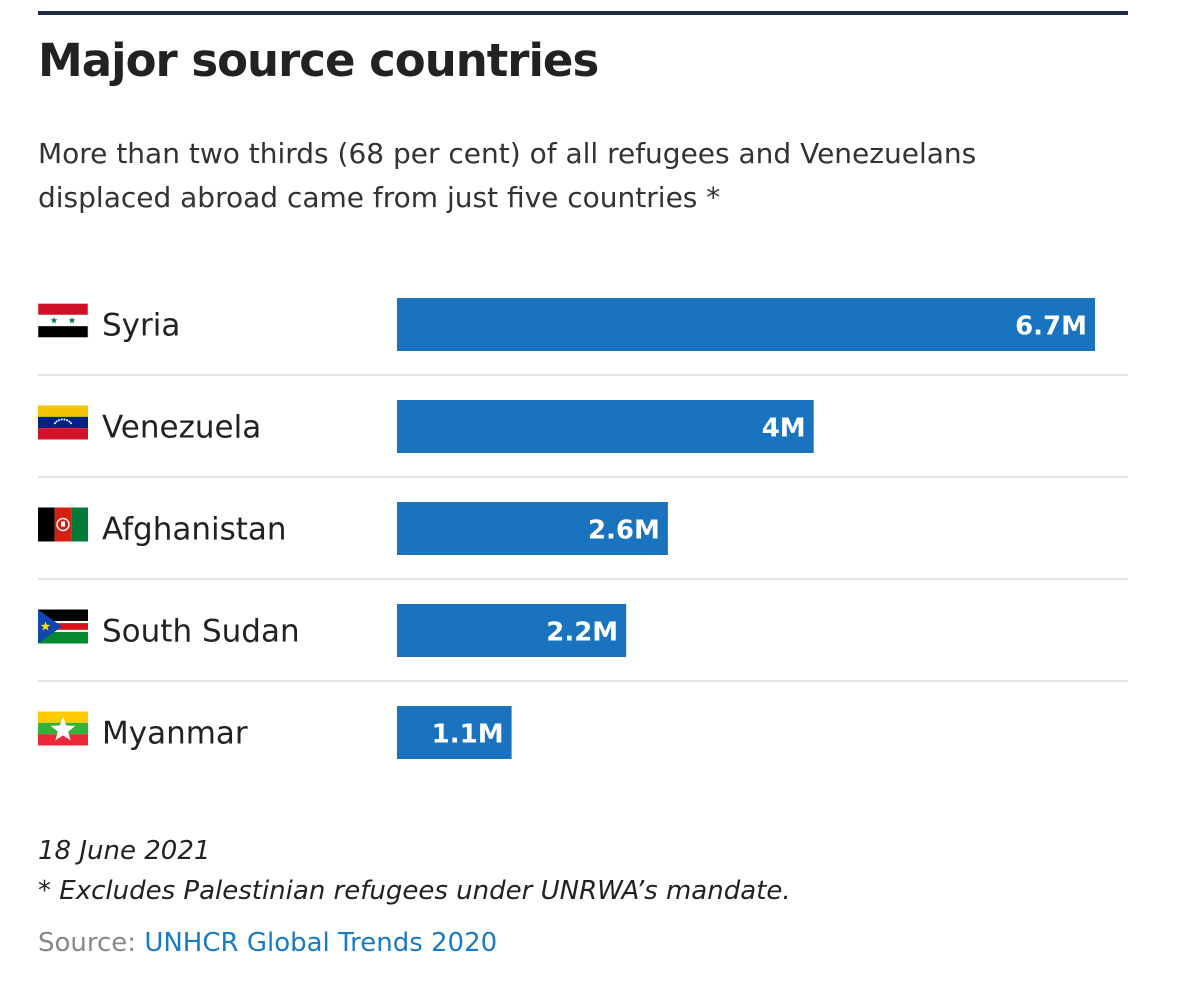 This screenshot has width=1200, height=986. I want to click on bar-value-label: 4M, so click(784, 429).